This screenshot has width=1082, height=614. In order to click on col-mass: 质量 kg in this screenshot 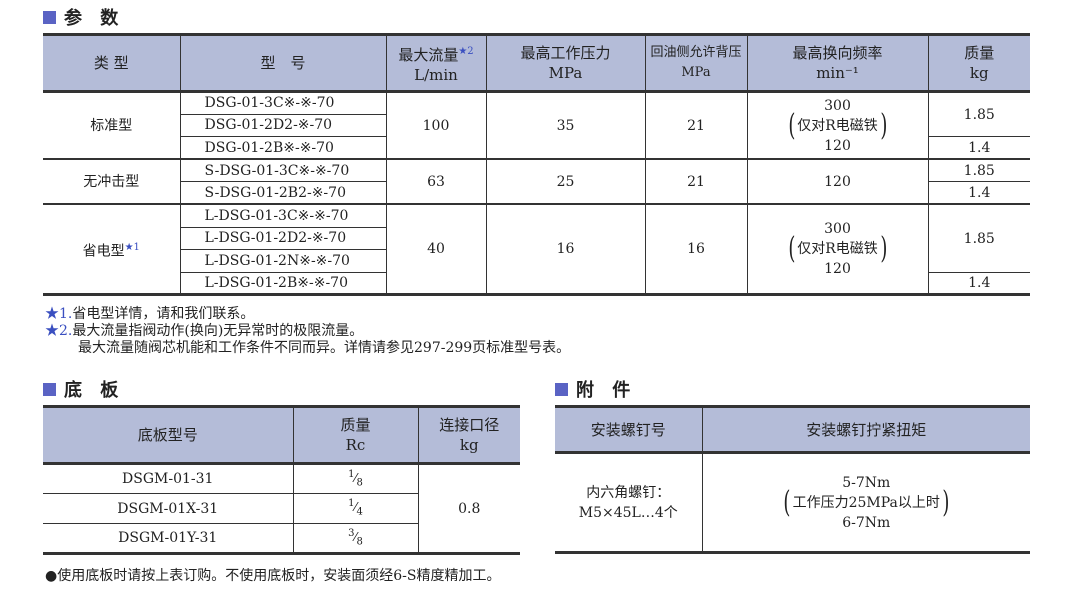, I will do `click(978, 63)`.